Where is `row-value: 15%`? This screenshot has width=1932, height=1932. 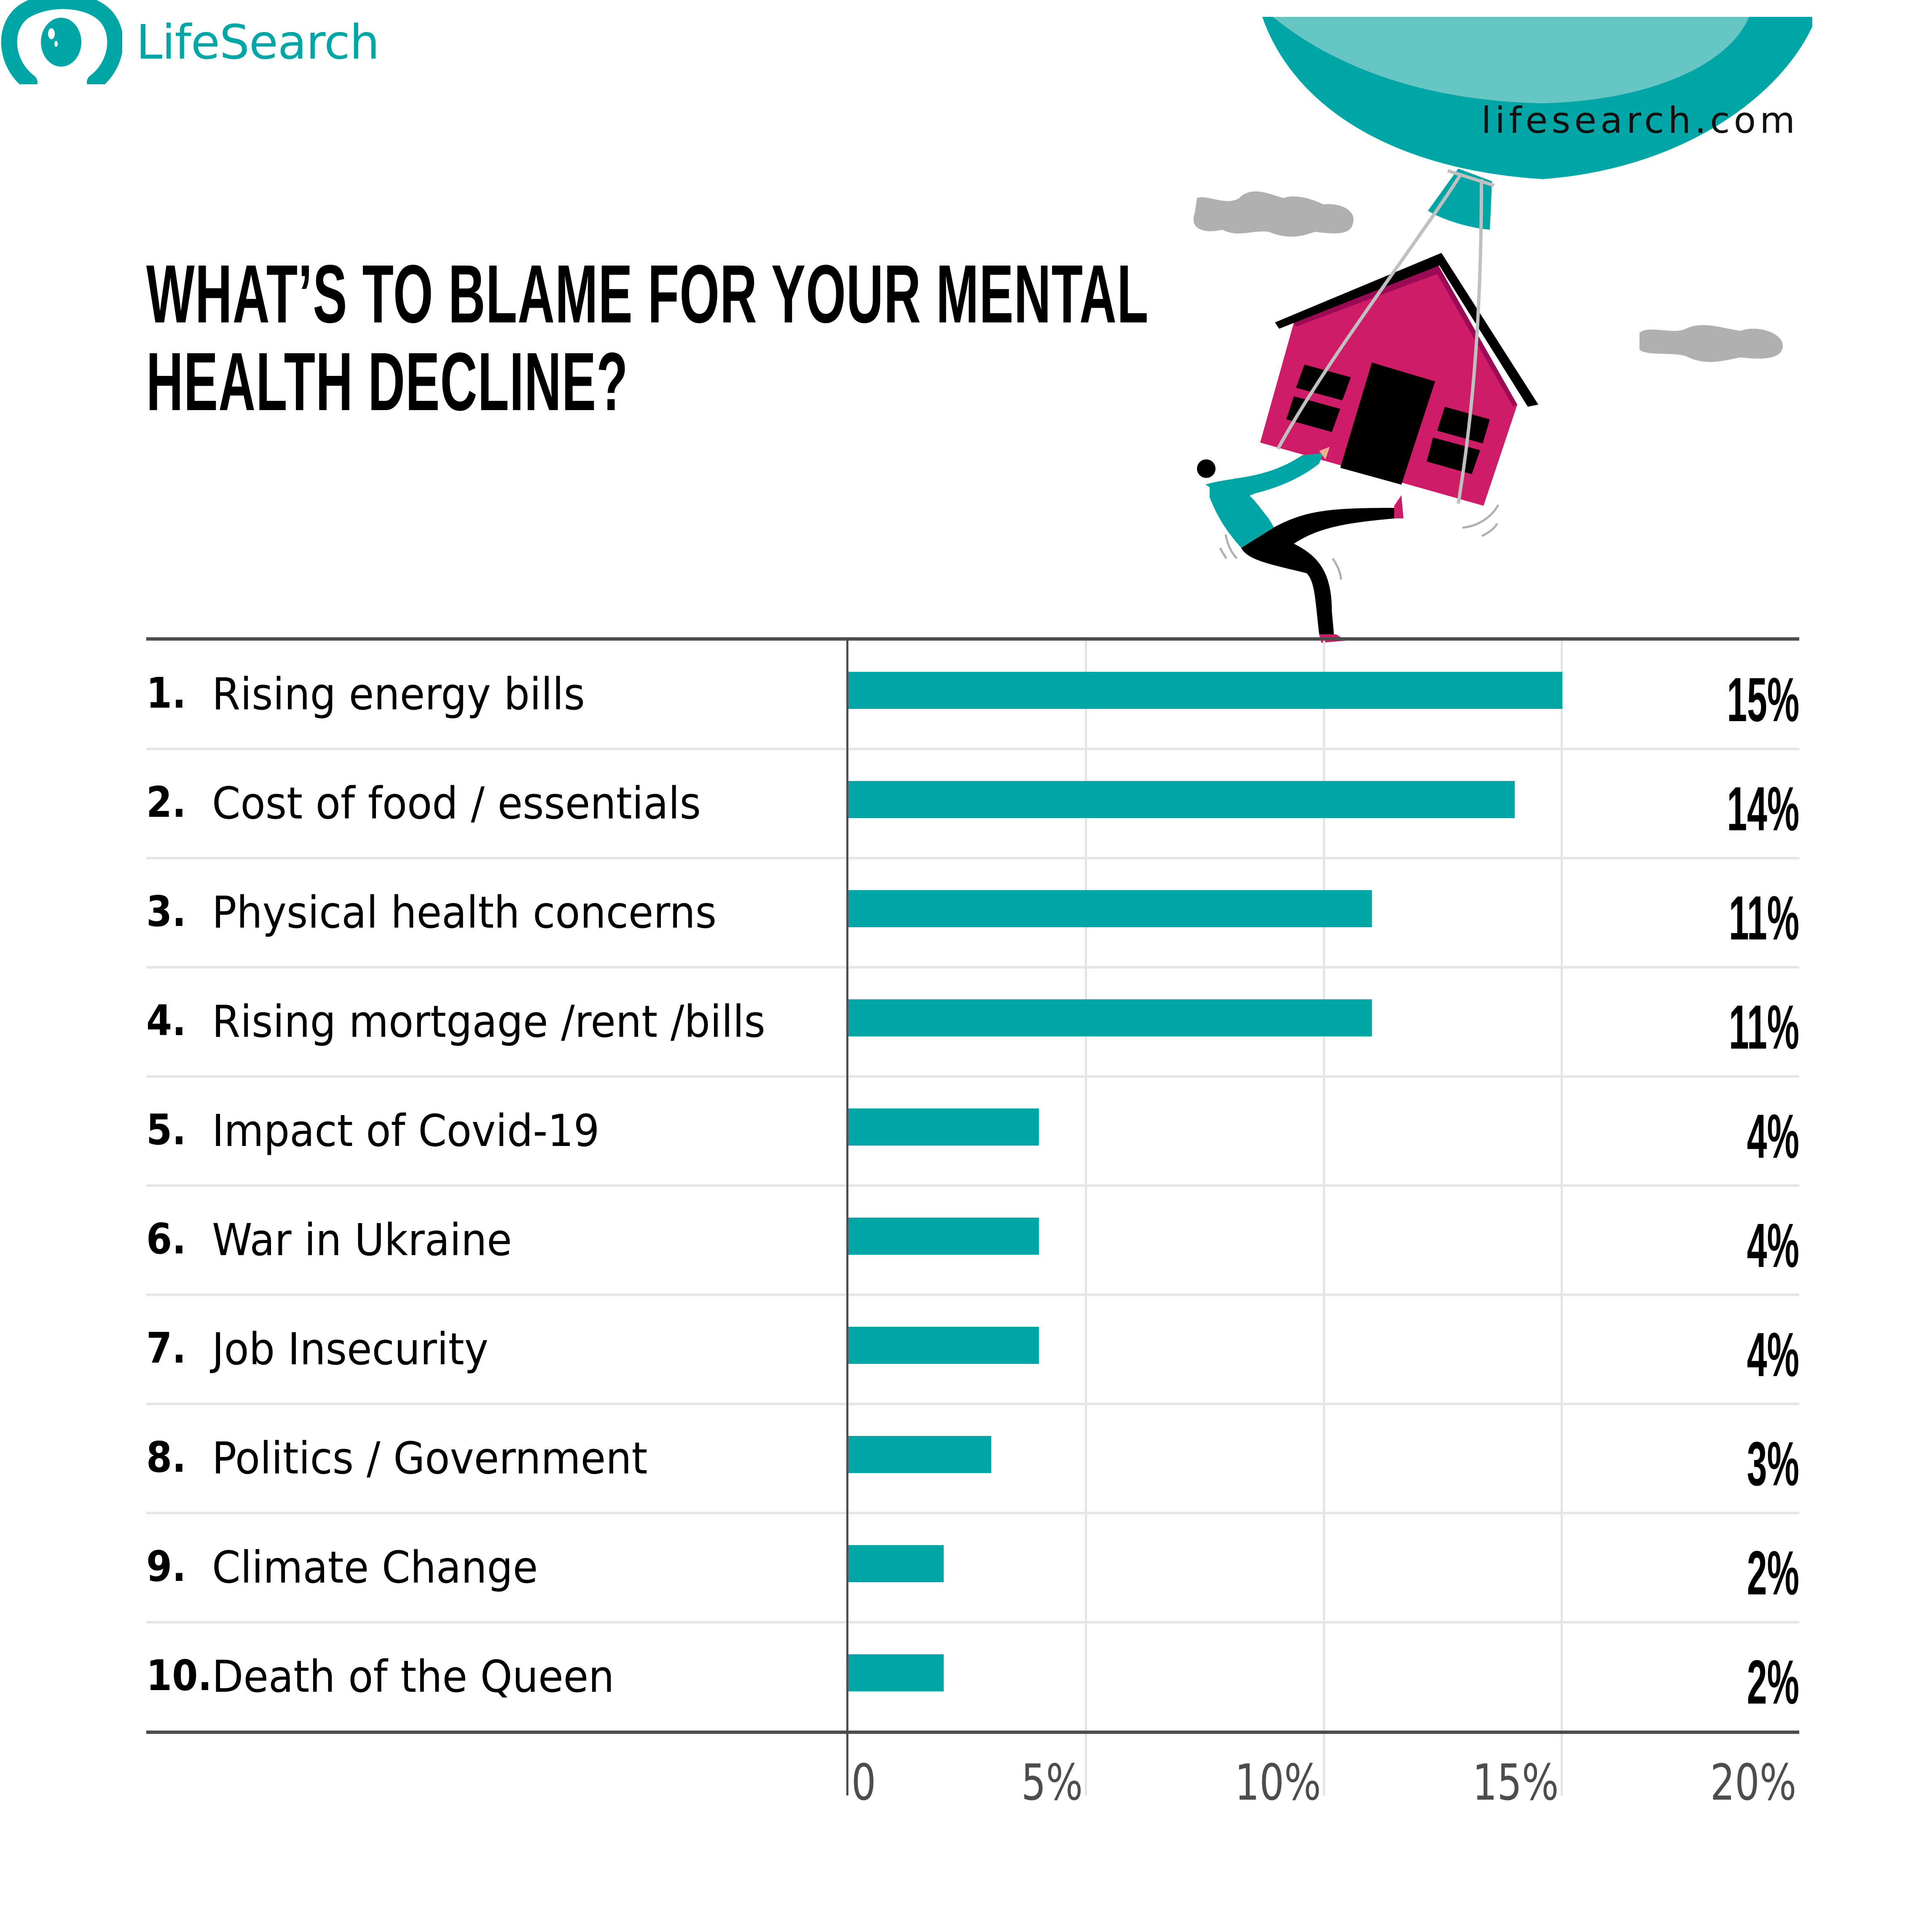 row-value: 15% is located at coordinates (1763, 700).